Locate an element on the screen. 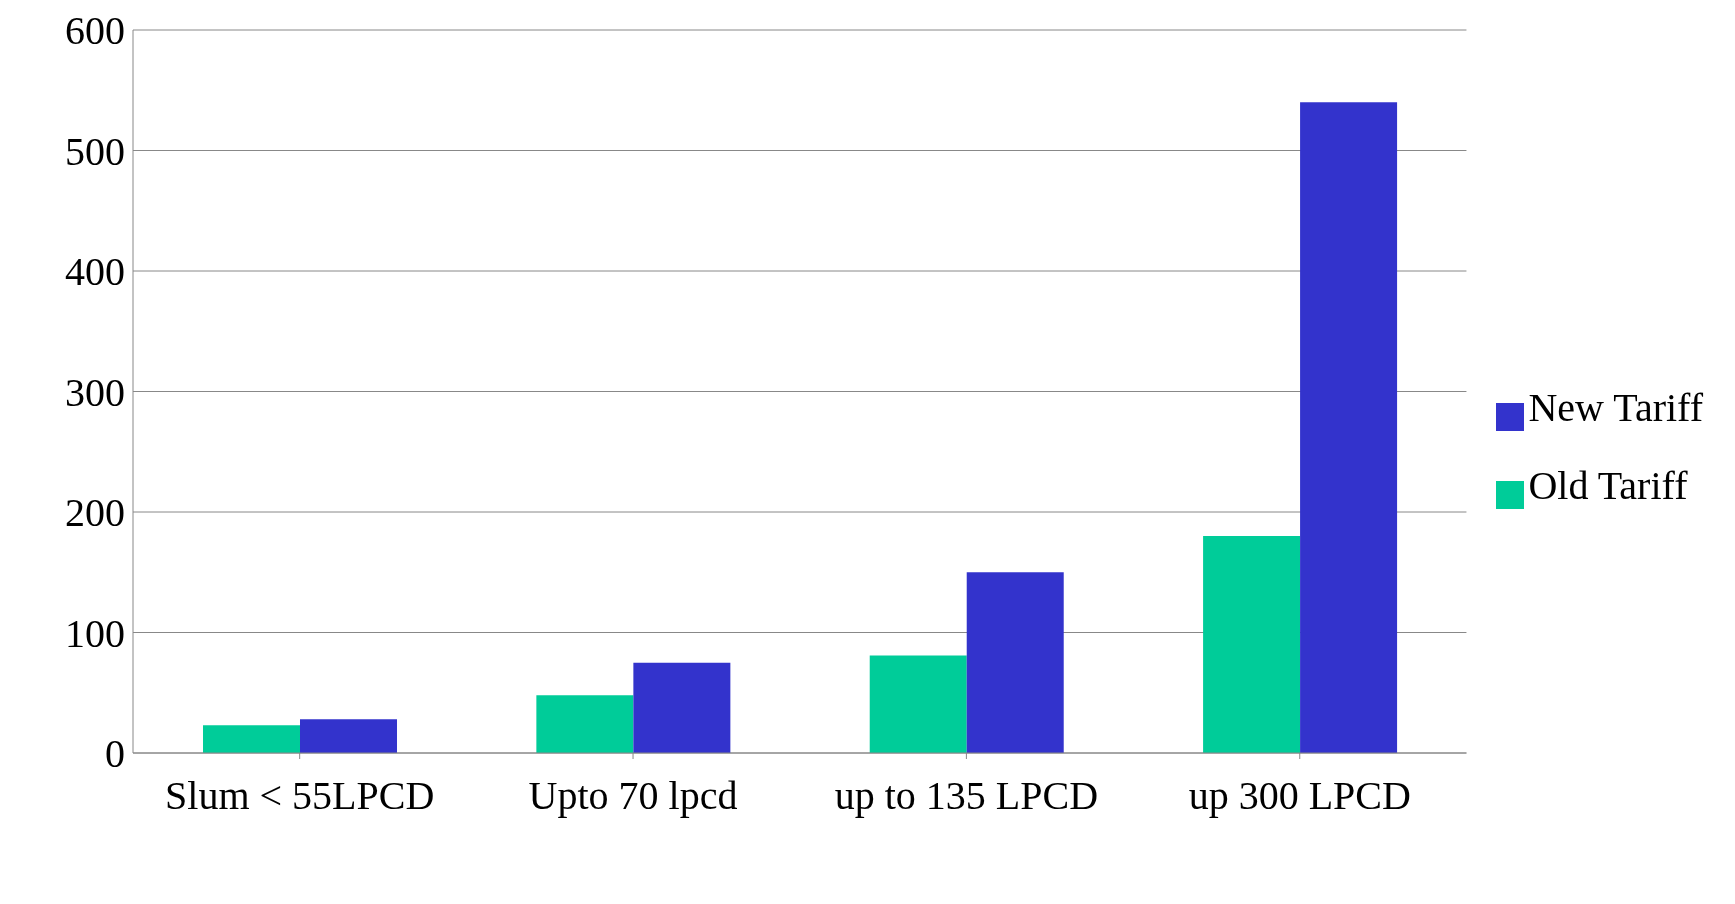  y-tick-label: 300 is located at coordinates (95, 392).